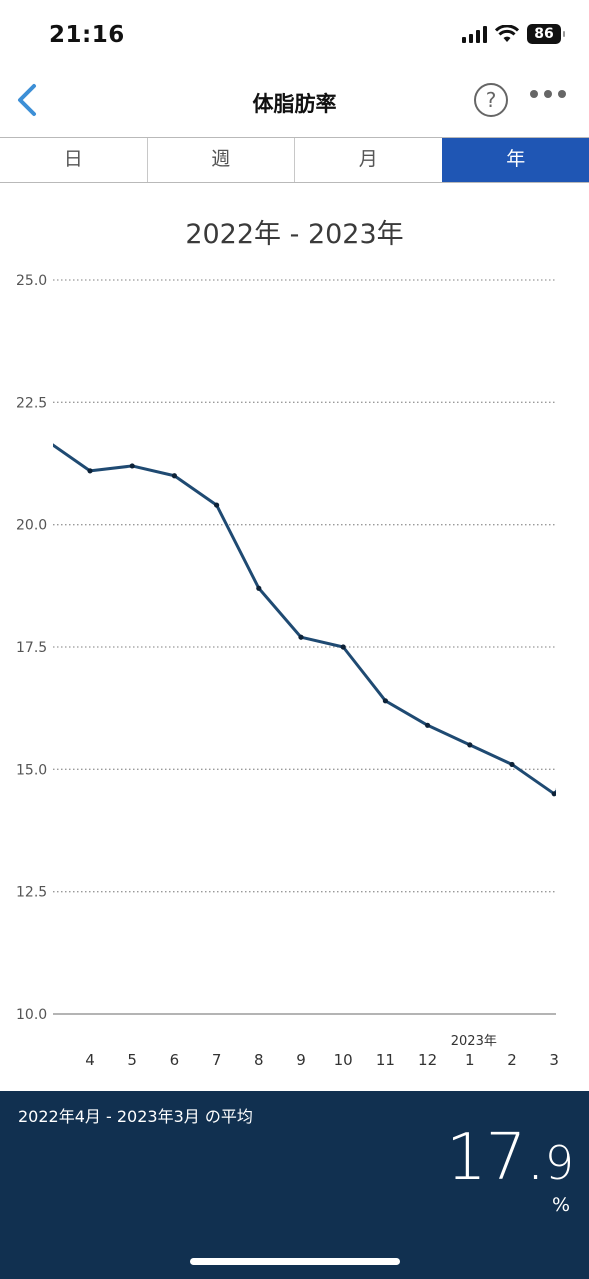 Image resolution: width=589 pixels, height=1279 pixels. I want to click on status-time: 21:16, so click(87, 35).